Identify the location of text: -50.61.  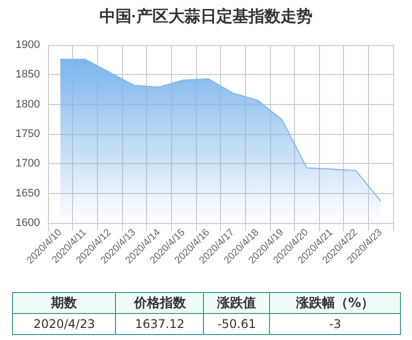
(237, 324).